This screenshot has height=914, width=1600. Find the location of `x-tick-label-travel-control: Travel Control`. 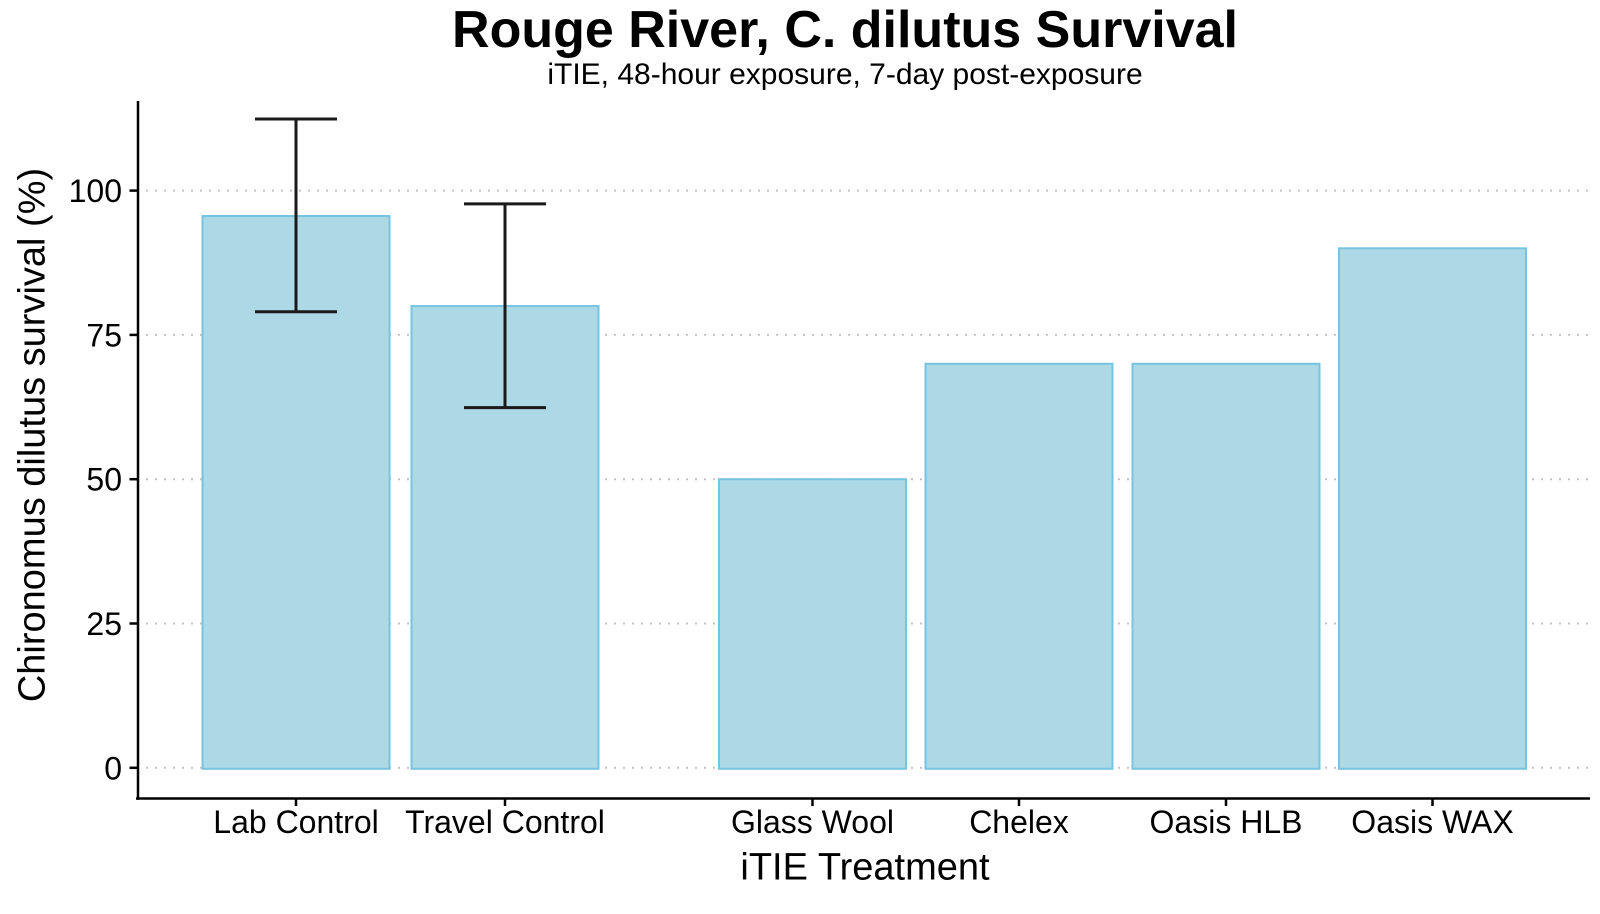

x-tick-label-travel-control: Travel Control is located at coordinates (505, 822).